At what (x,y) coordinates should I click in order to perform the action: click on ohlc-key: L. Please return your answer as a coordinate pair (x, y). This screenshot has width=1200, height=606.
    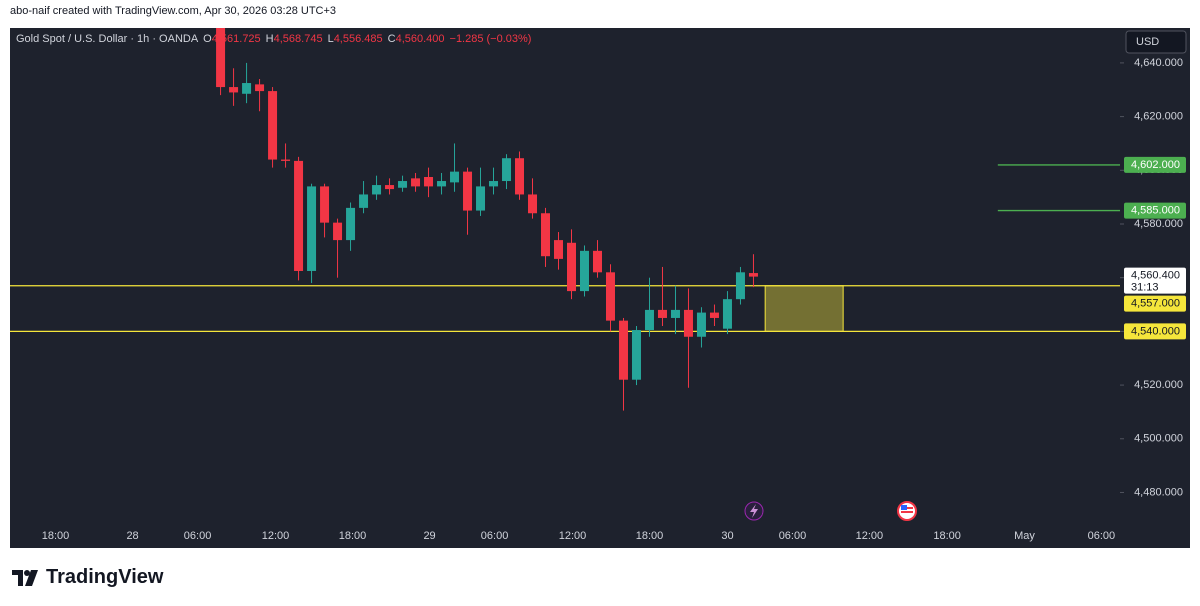
    Looking at the image, I should click on (330, 39).